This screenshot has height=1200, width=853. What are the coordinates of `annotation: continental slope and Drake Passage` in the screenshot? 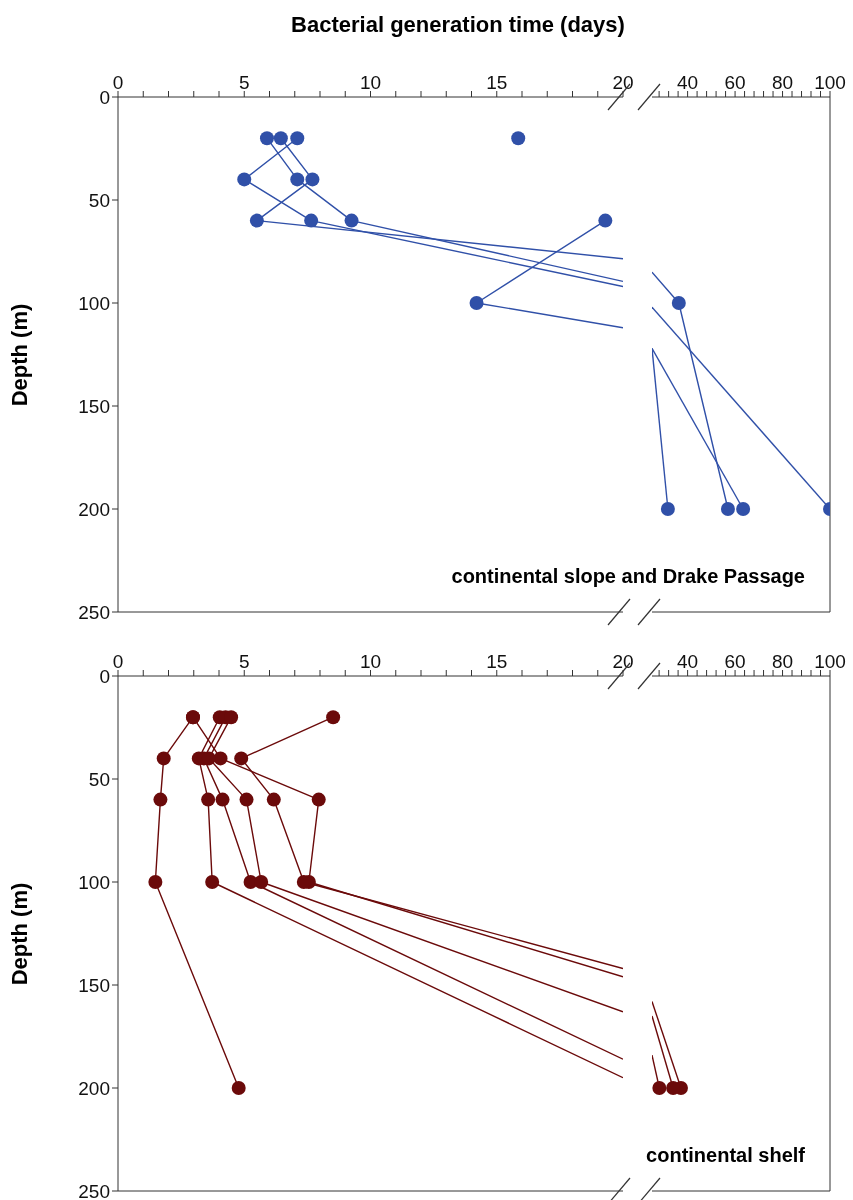 It's located at (628, 576).